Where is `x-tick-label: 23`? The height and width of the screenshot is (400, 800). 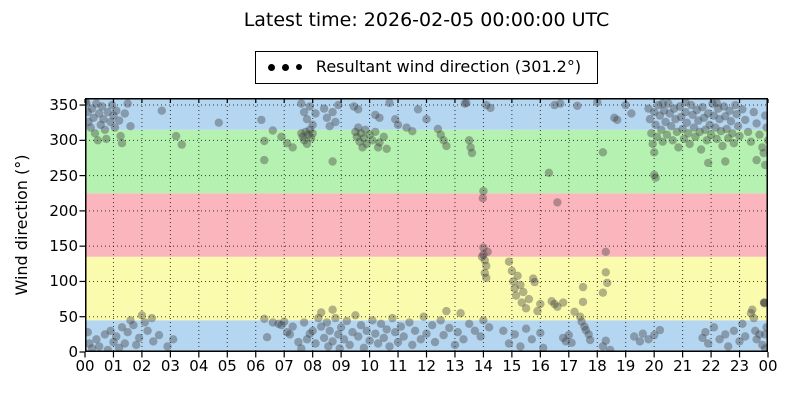
x-tick-label: 23 is located at coordinates (739, 366).